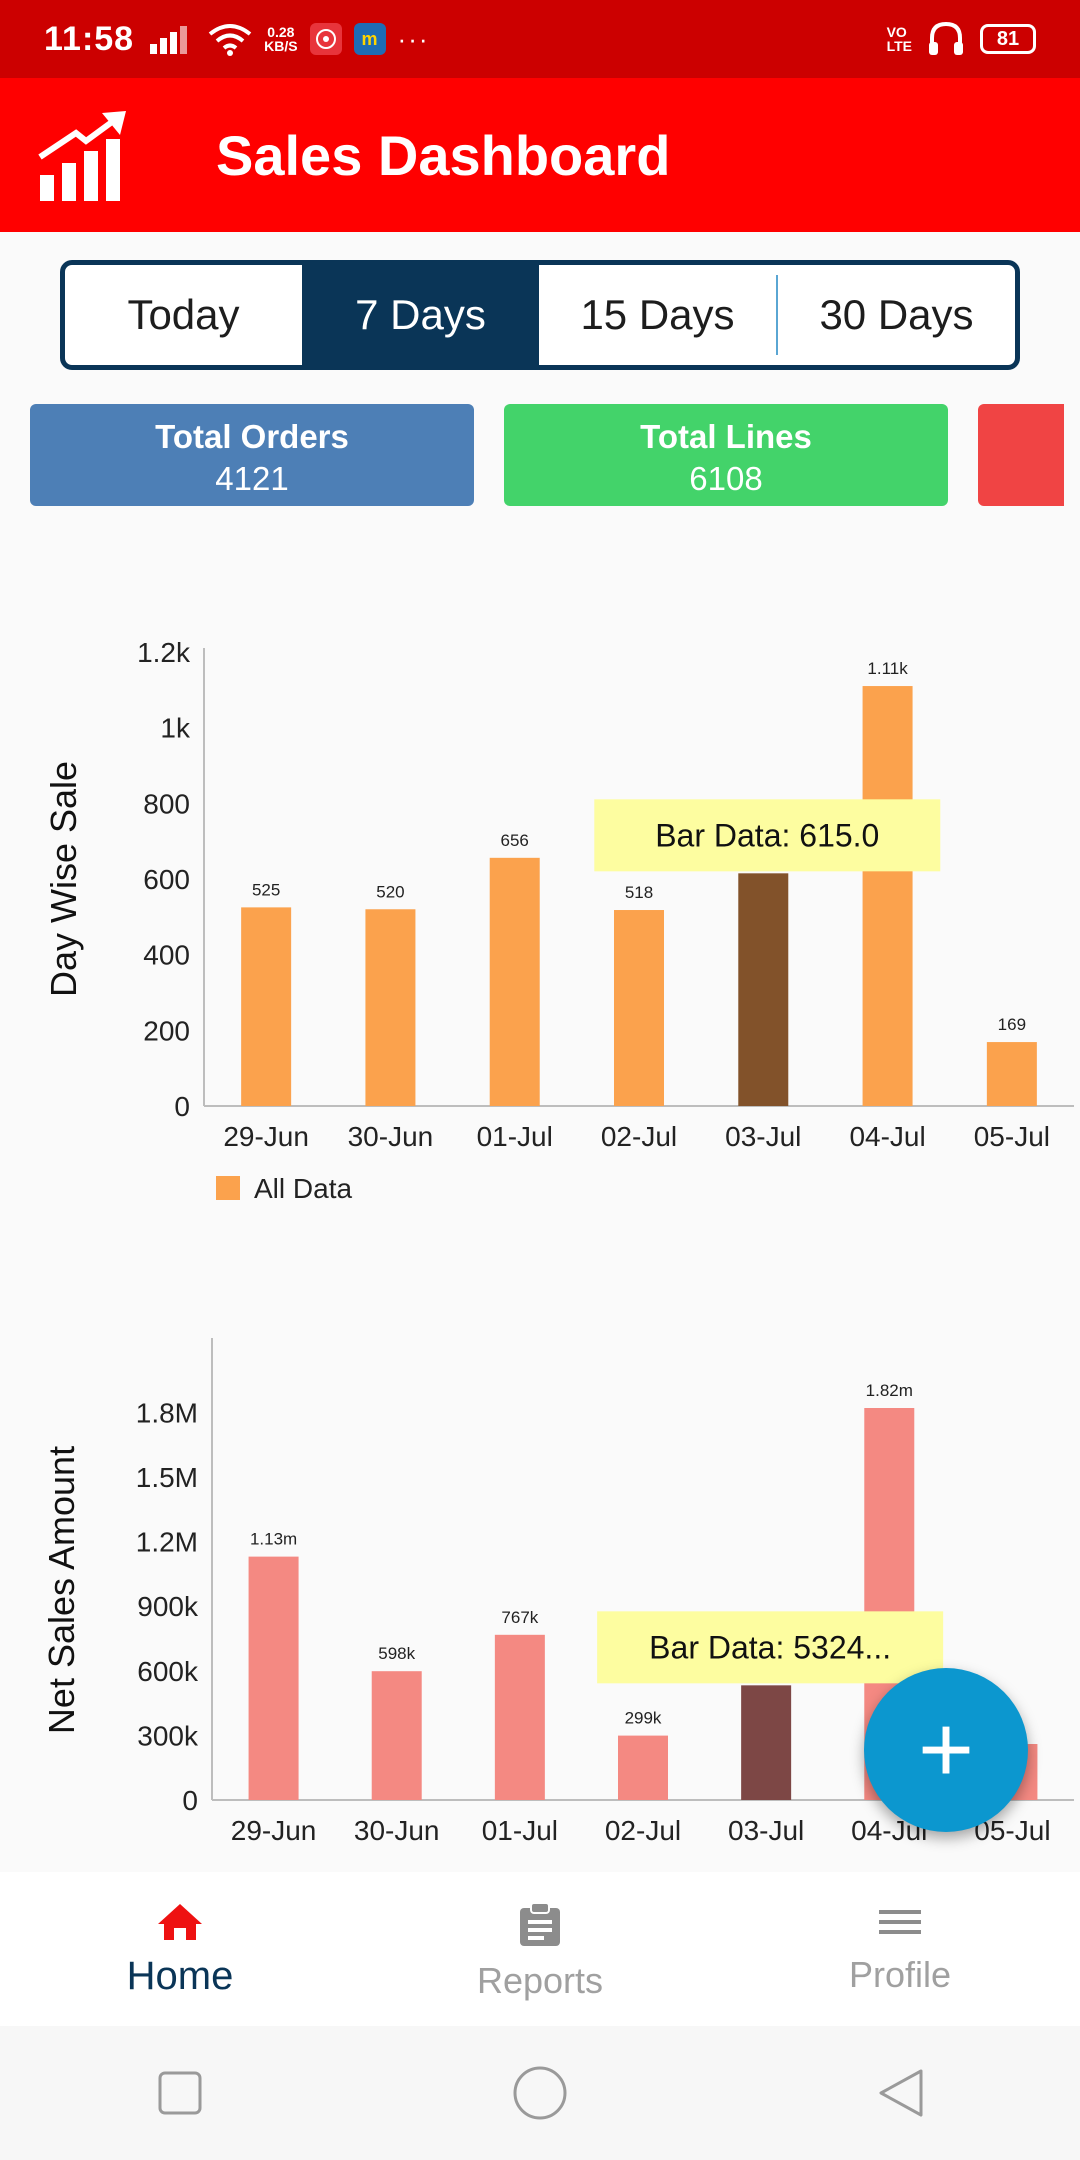  I want to click on nav-home: Home, so click(180, 1949).